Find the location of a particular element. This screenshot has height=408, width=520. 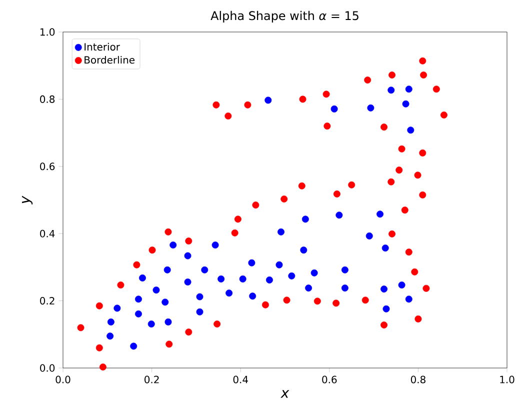

x-tick-label: 0.4 is located at coordinates (240, 380).